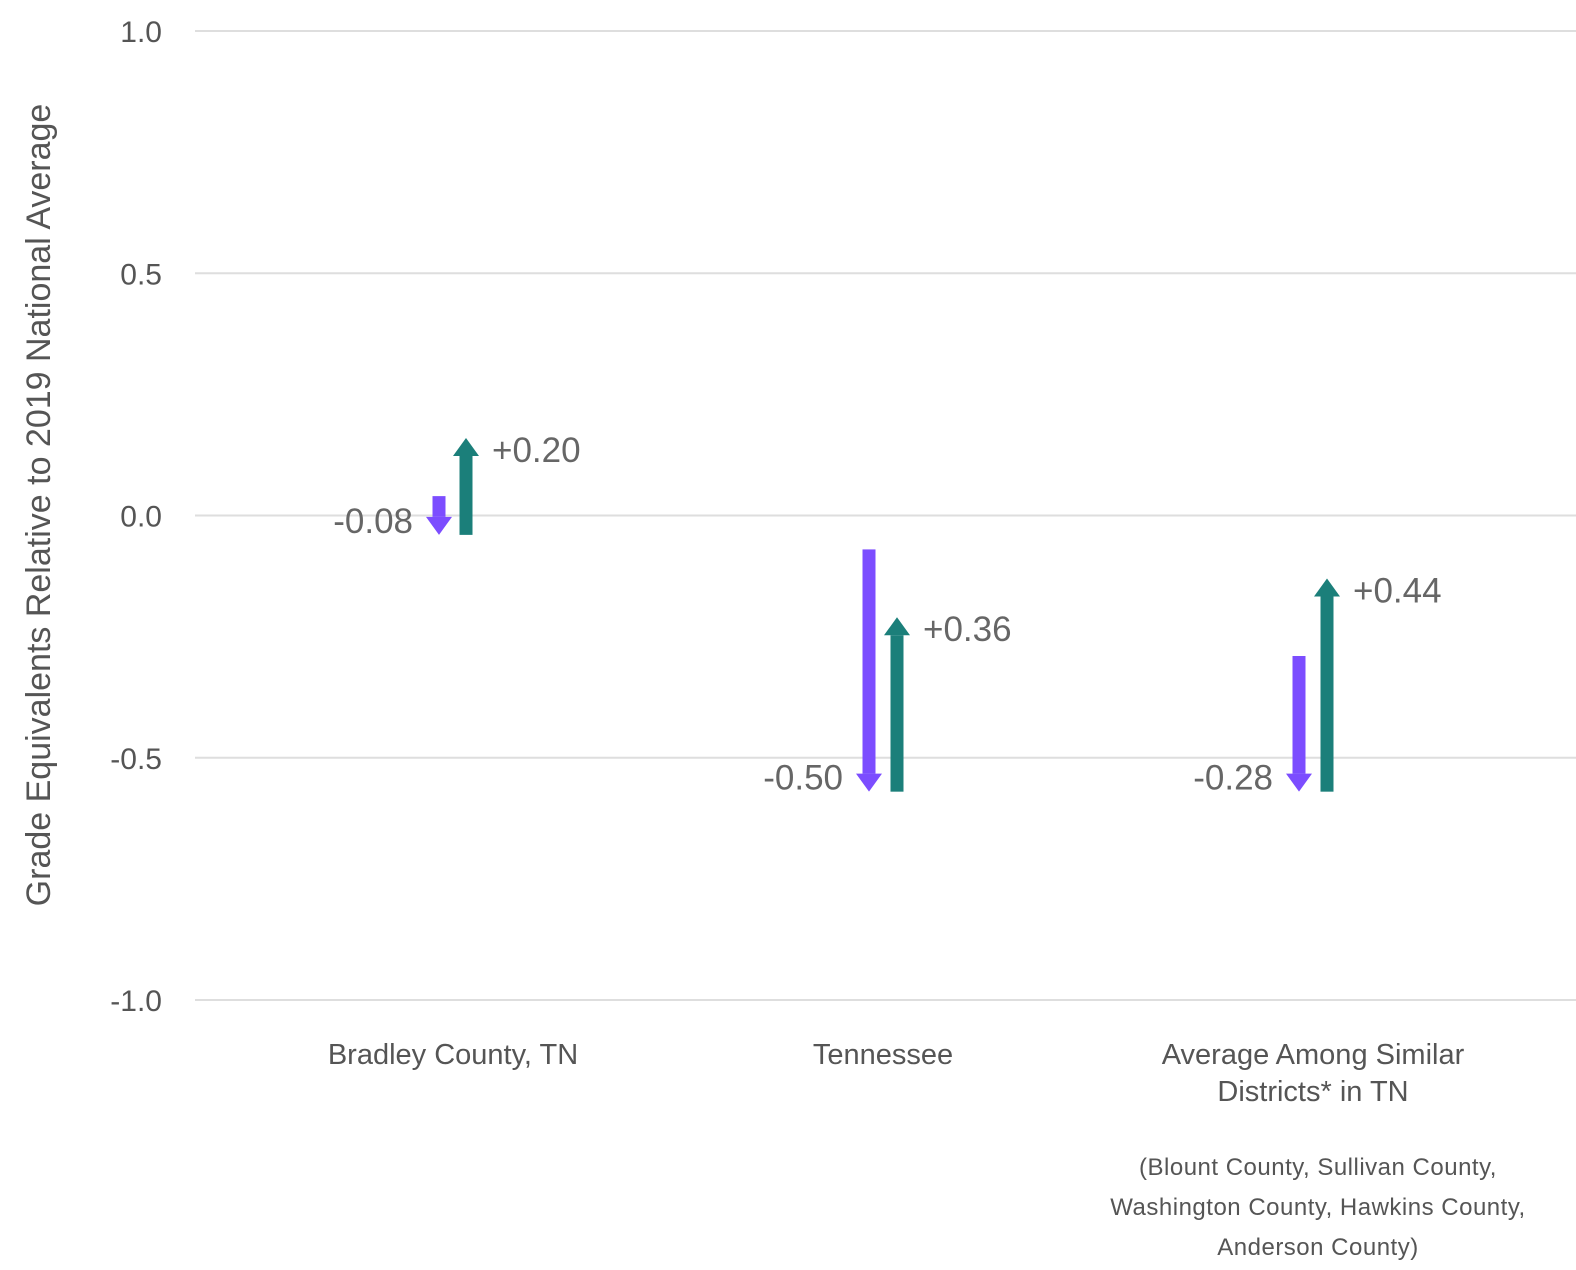 Image resolution: width=1576 pixels, height=1270 pixels. Describe the element at coordinates (1317, 1247) in the screenshot. I see `category-note: Anderson County)` at that location.